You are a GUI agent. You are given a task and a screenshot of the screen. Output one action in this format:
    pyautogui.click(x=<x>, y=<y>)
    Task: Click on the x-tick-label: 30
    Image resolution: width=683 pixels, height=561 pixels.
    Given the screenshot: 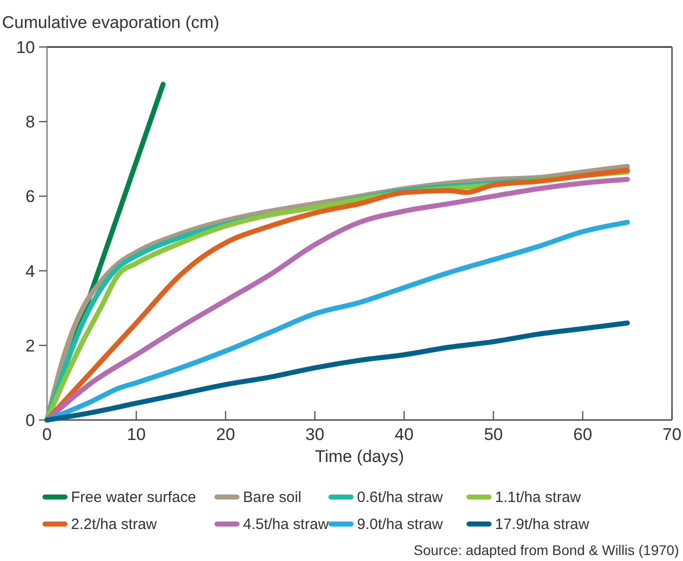 What is the action you would take?
    pyautogui.click(x=314, y=434)
    